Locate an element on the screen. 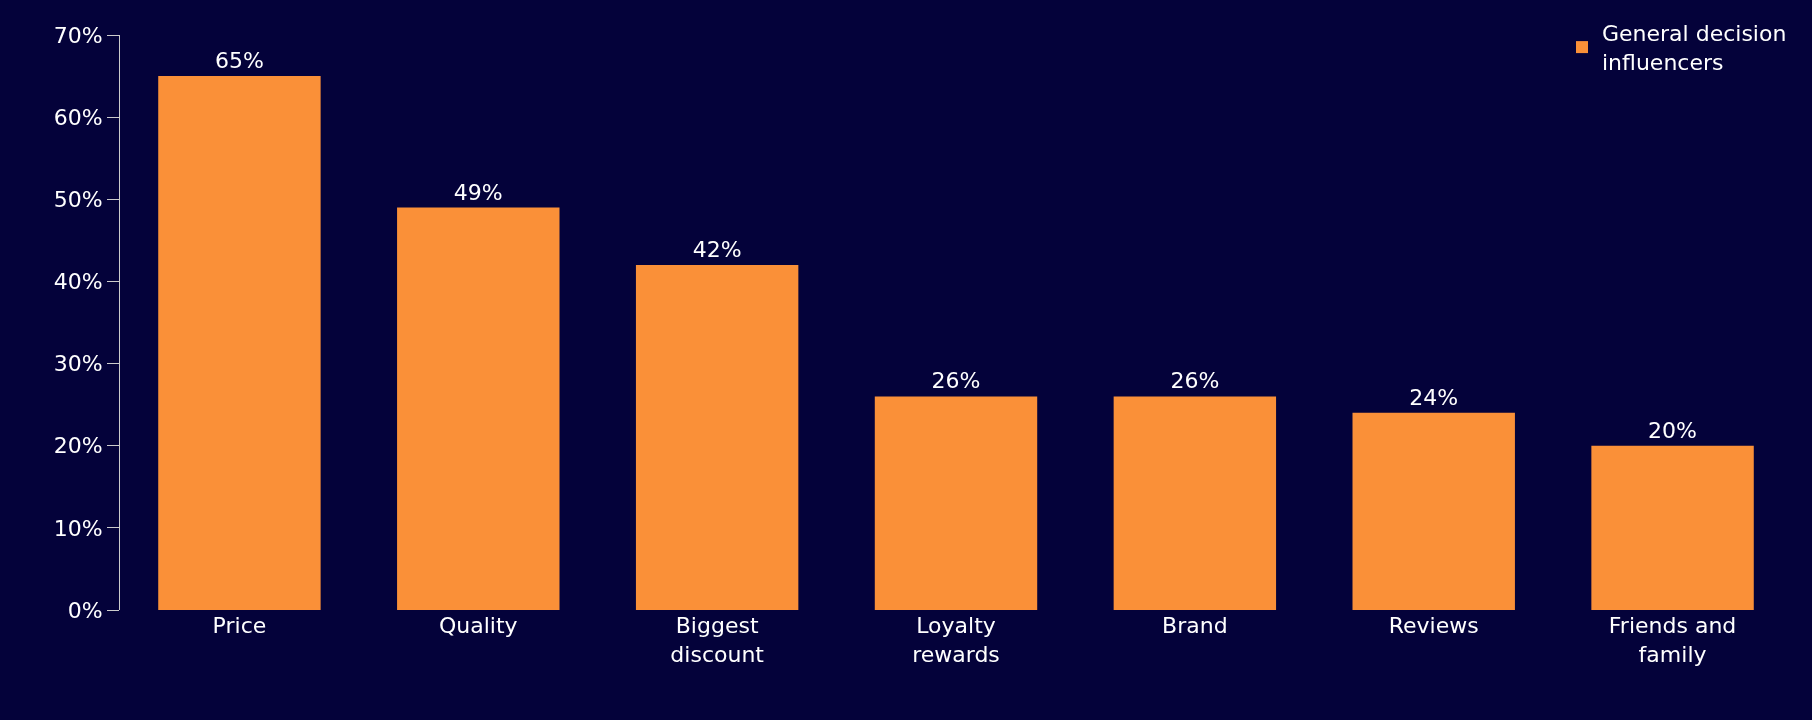 The width and height of the screenshot is (1812, 720). legend-label: General decision influencers is located at coordinates (1694, 48).